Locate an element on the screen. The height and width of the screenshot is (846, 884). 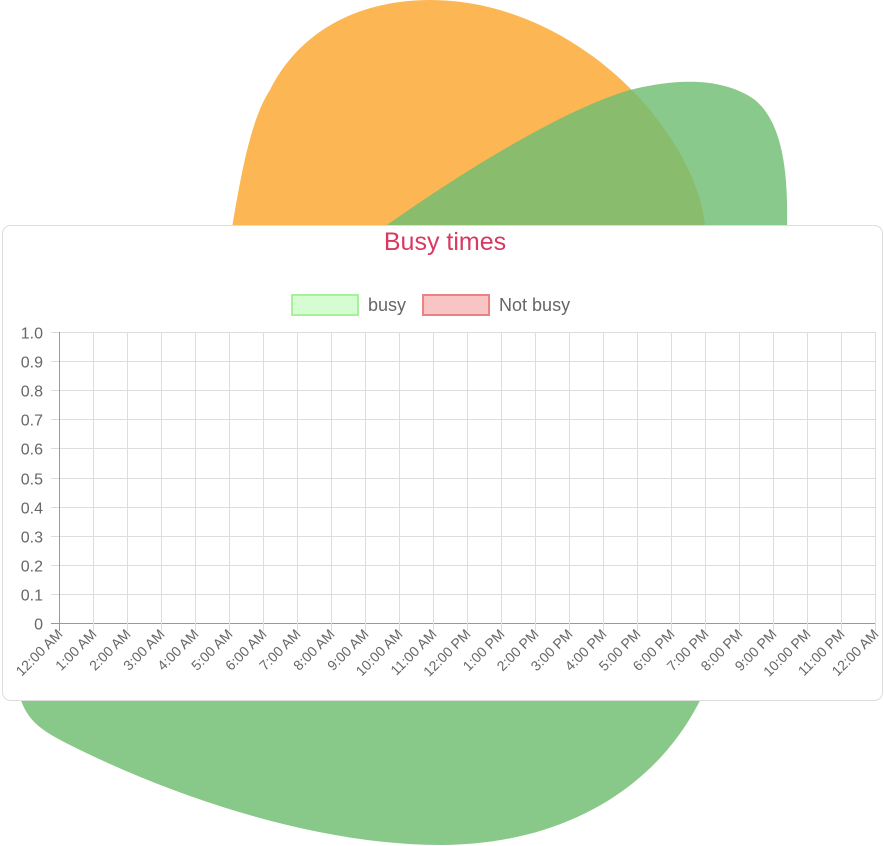
y-tick-label: 0.7 is located at coordinates (32, 421).